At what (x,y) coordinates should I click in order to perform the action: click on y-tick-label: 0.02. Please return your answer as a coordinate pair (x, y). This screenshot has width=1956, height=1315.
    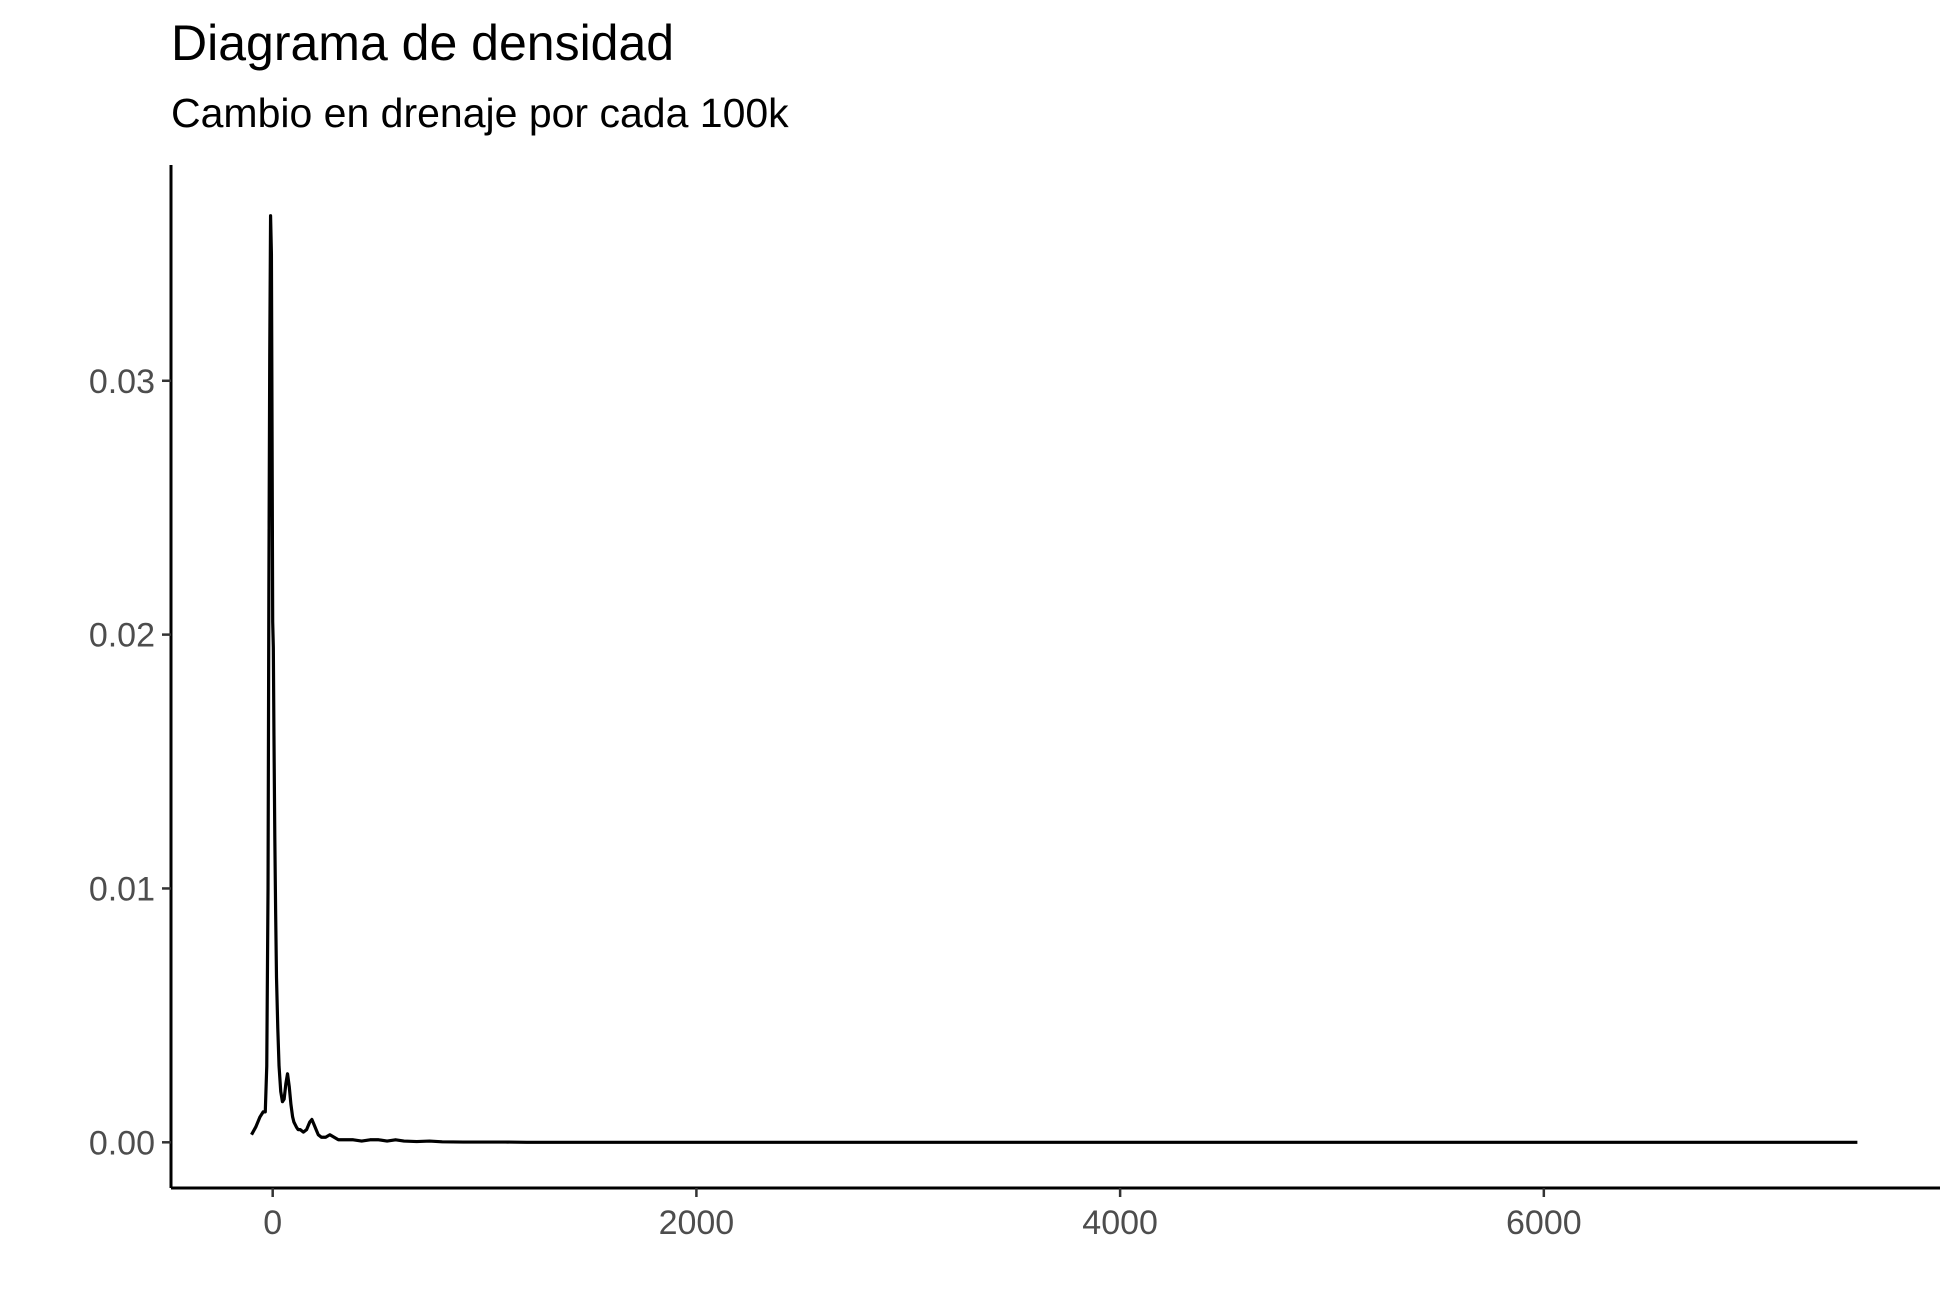
    Looking at the image, I should click on (122, 636).